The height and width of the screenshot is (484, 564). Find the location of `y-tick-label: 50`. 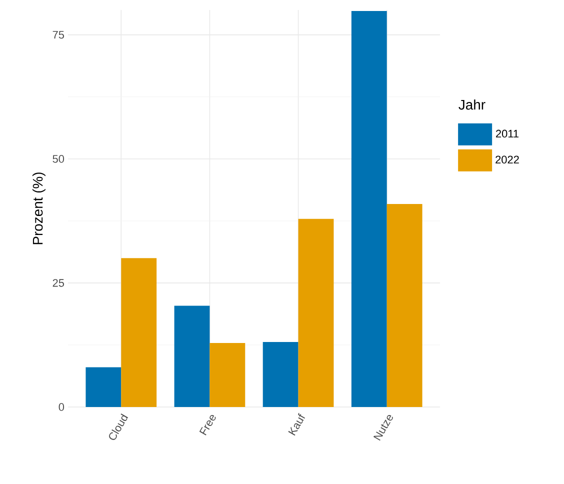

y-tick-label: 50 is located at coordinates (58, 159).